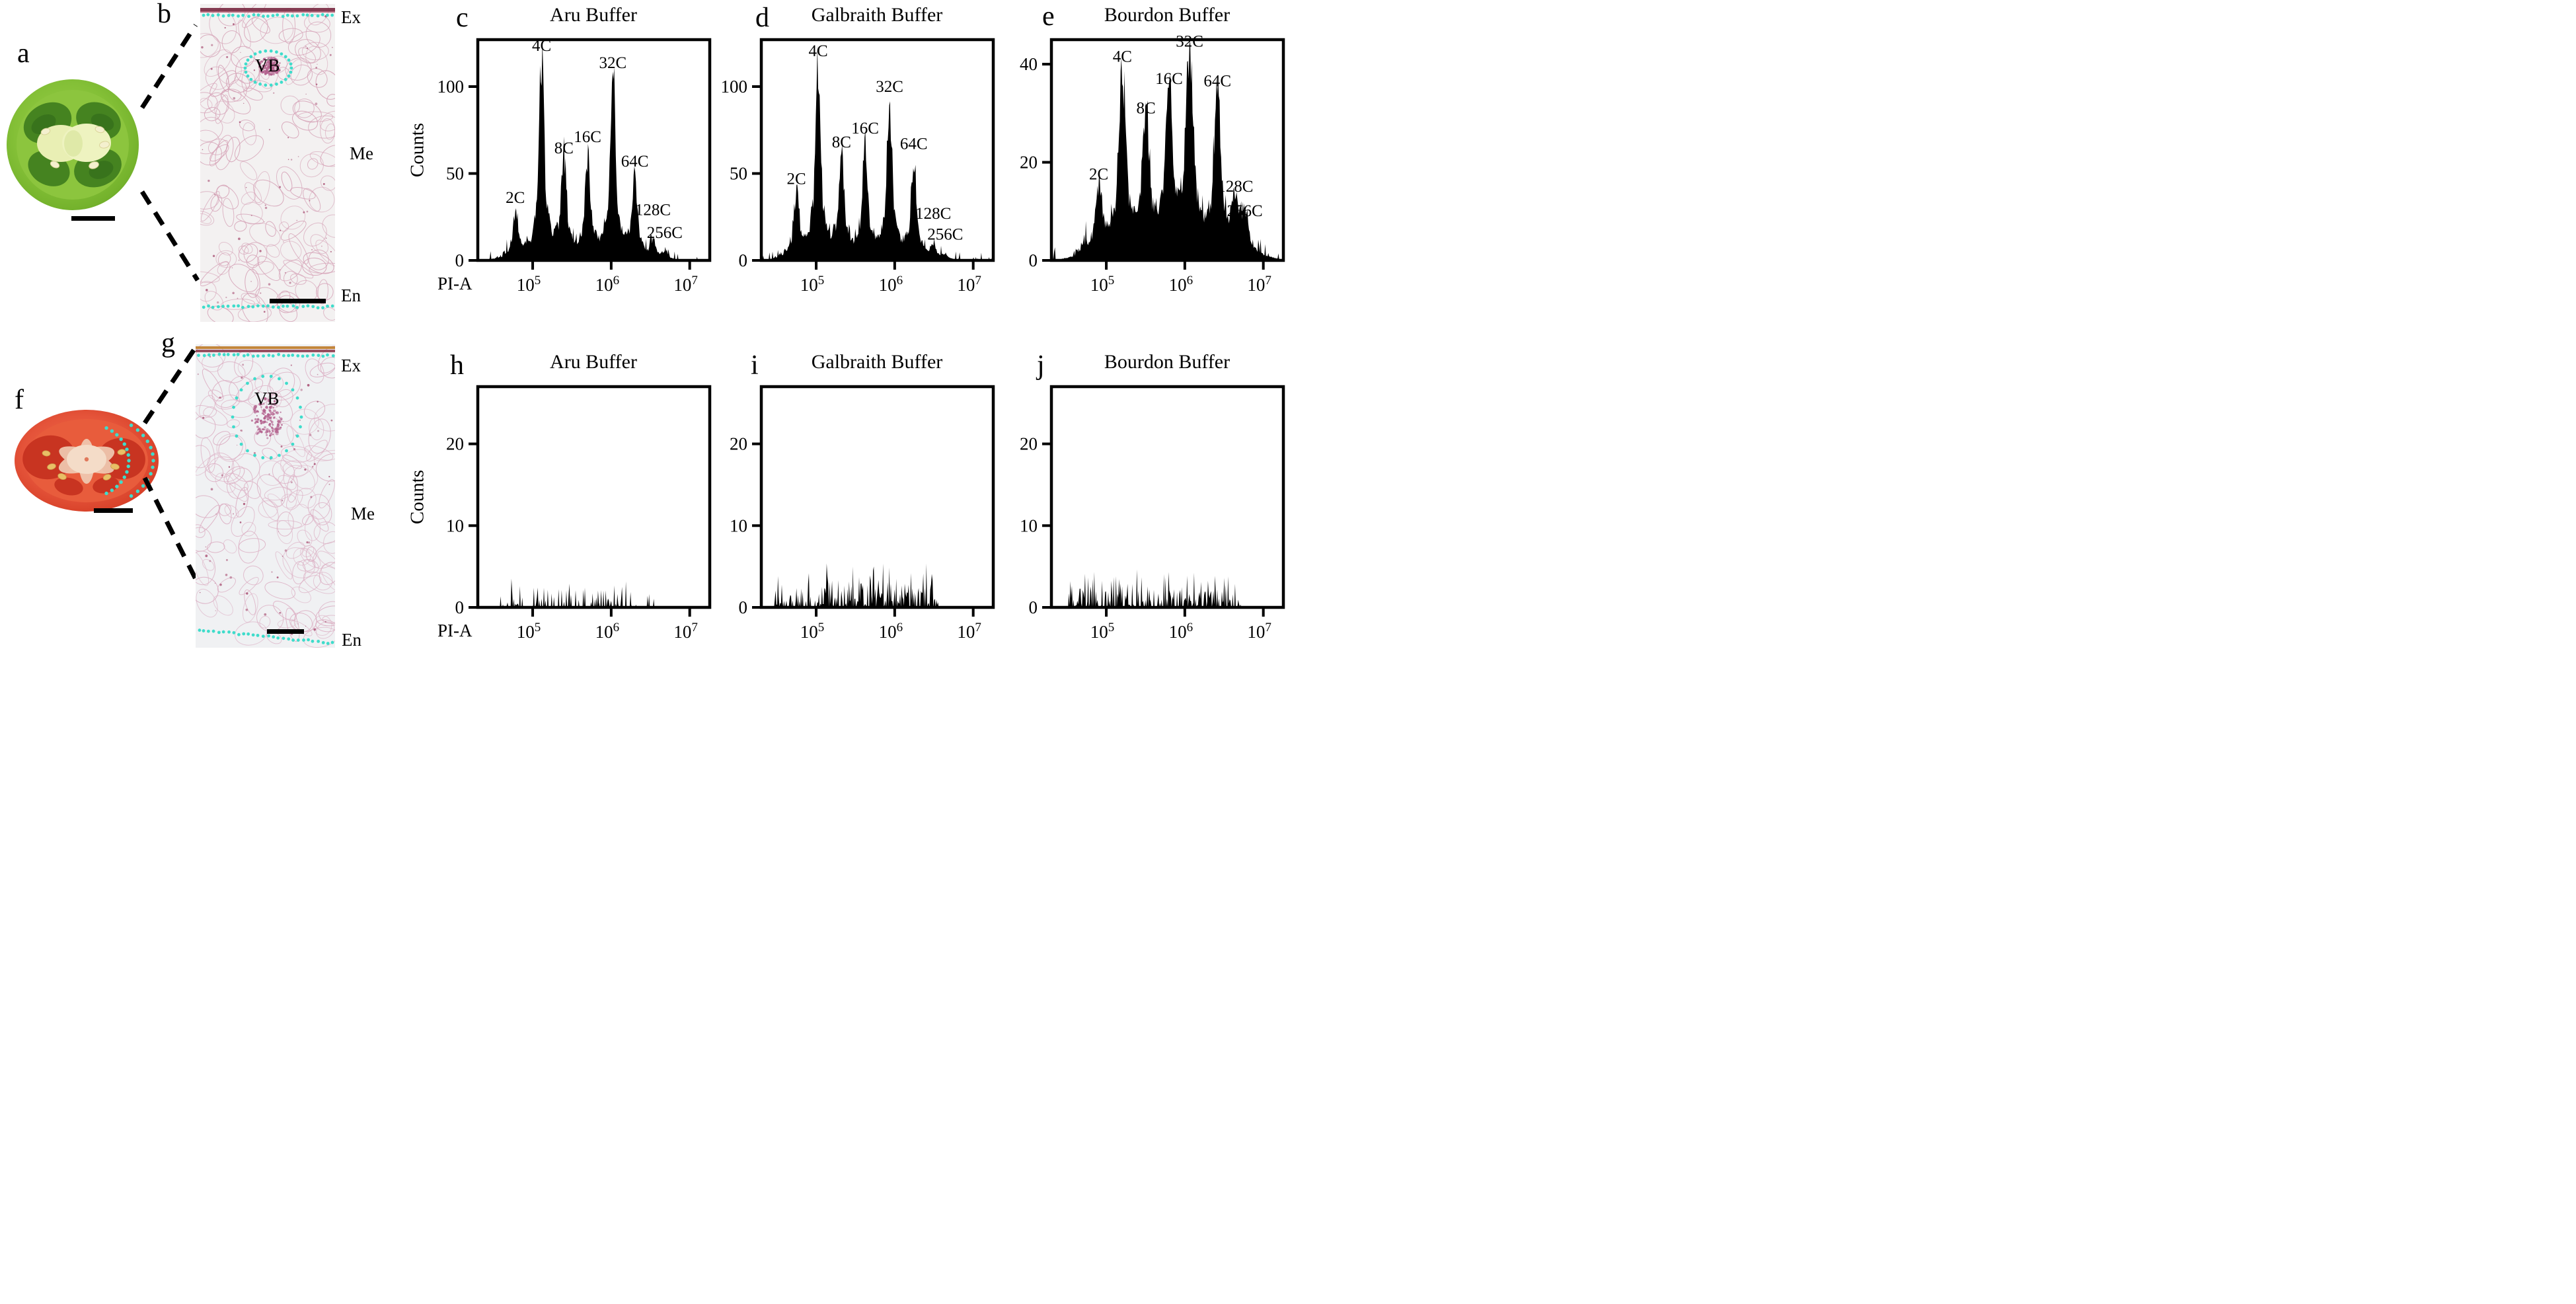 Image resolution: width=2576 pixels, height=1304 pixels. Describe the element at coordinates (20, 400) in the screenshot. I see `panel-letter-f: f` at that location.